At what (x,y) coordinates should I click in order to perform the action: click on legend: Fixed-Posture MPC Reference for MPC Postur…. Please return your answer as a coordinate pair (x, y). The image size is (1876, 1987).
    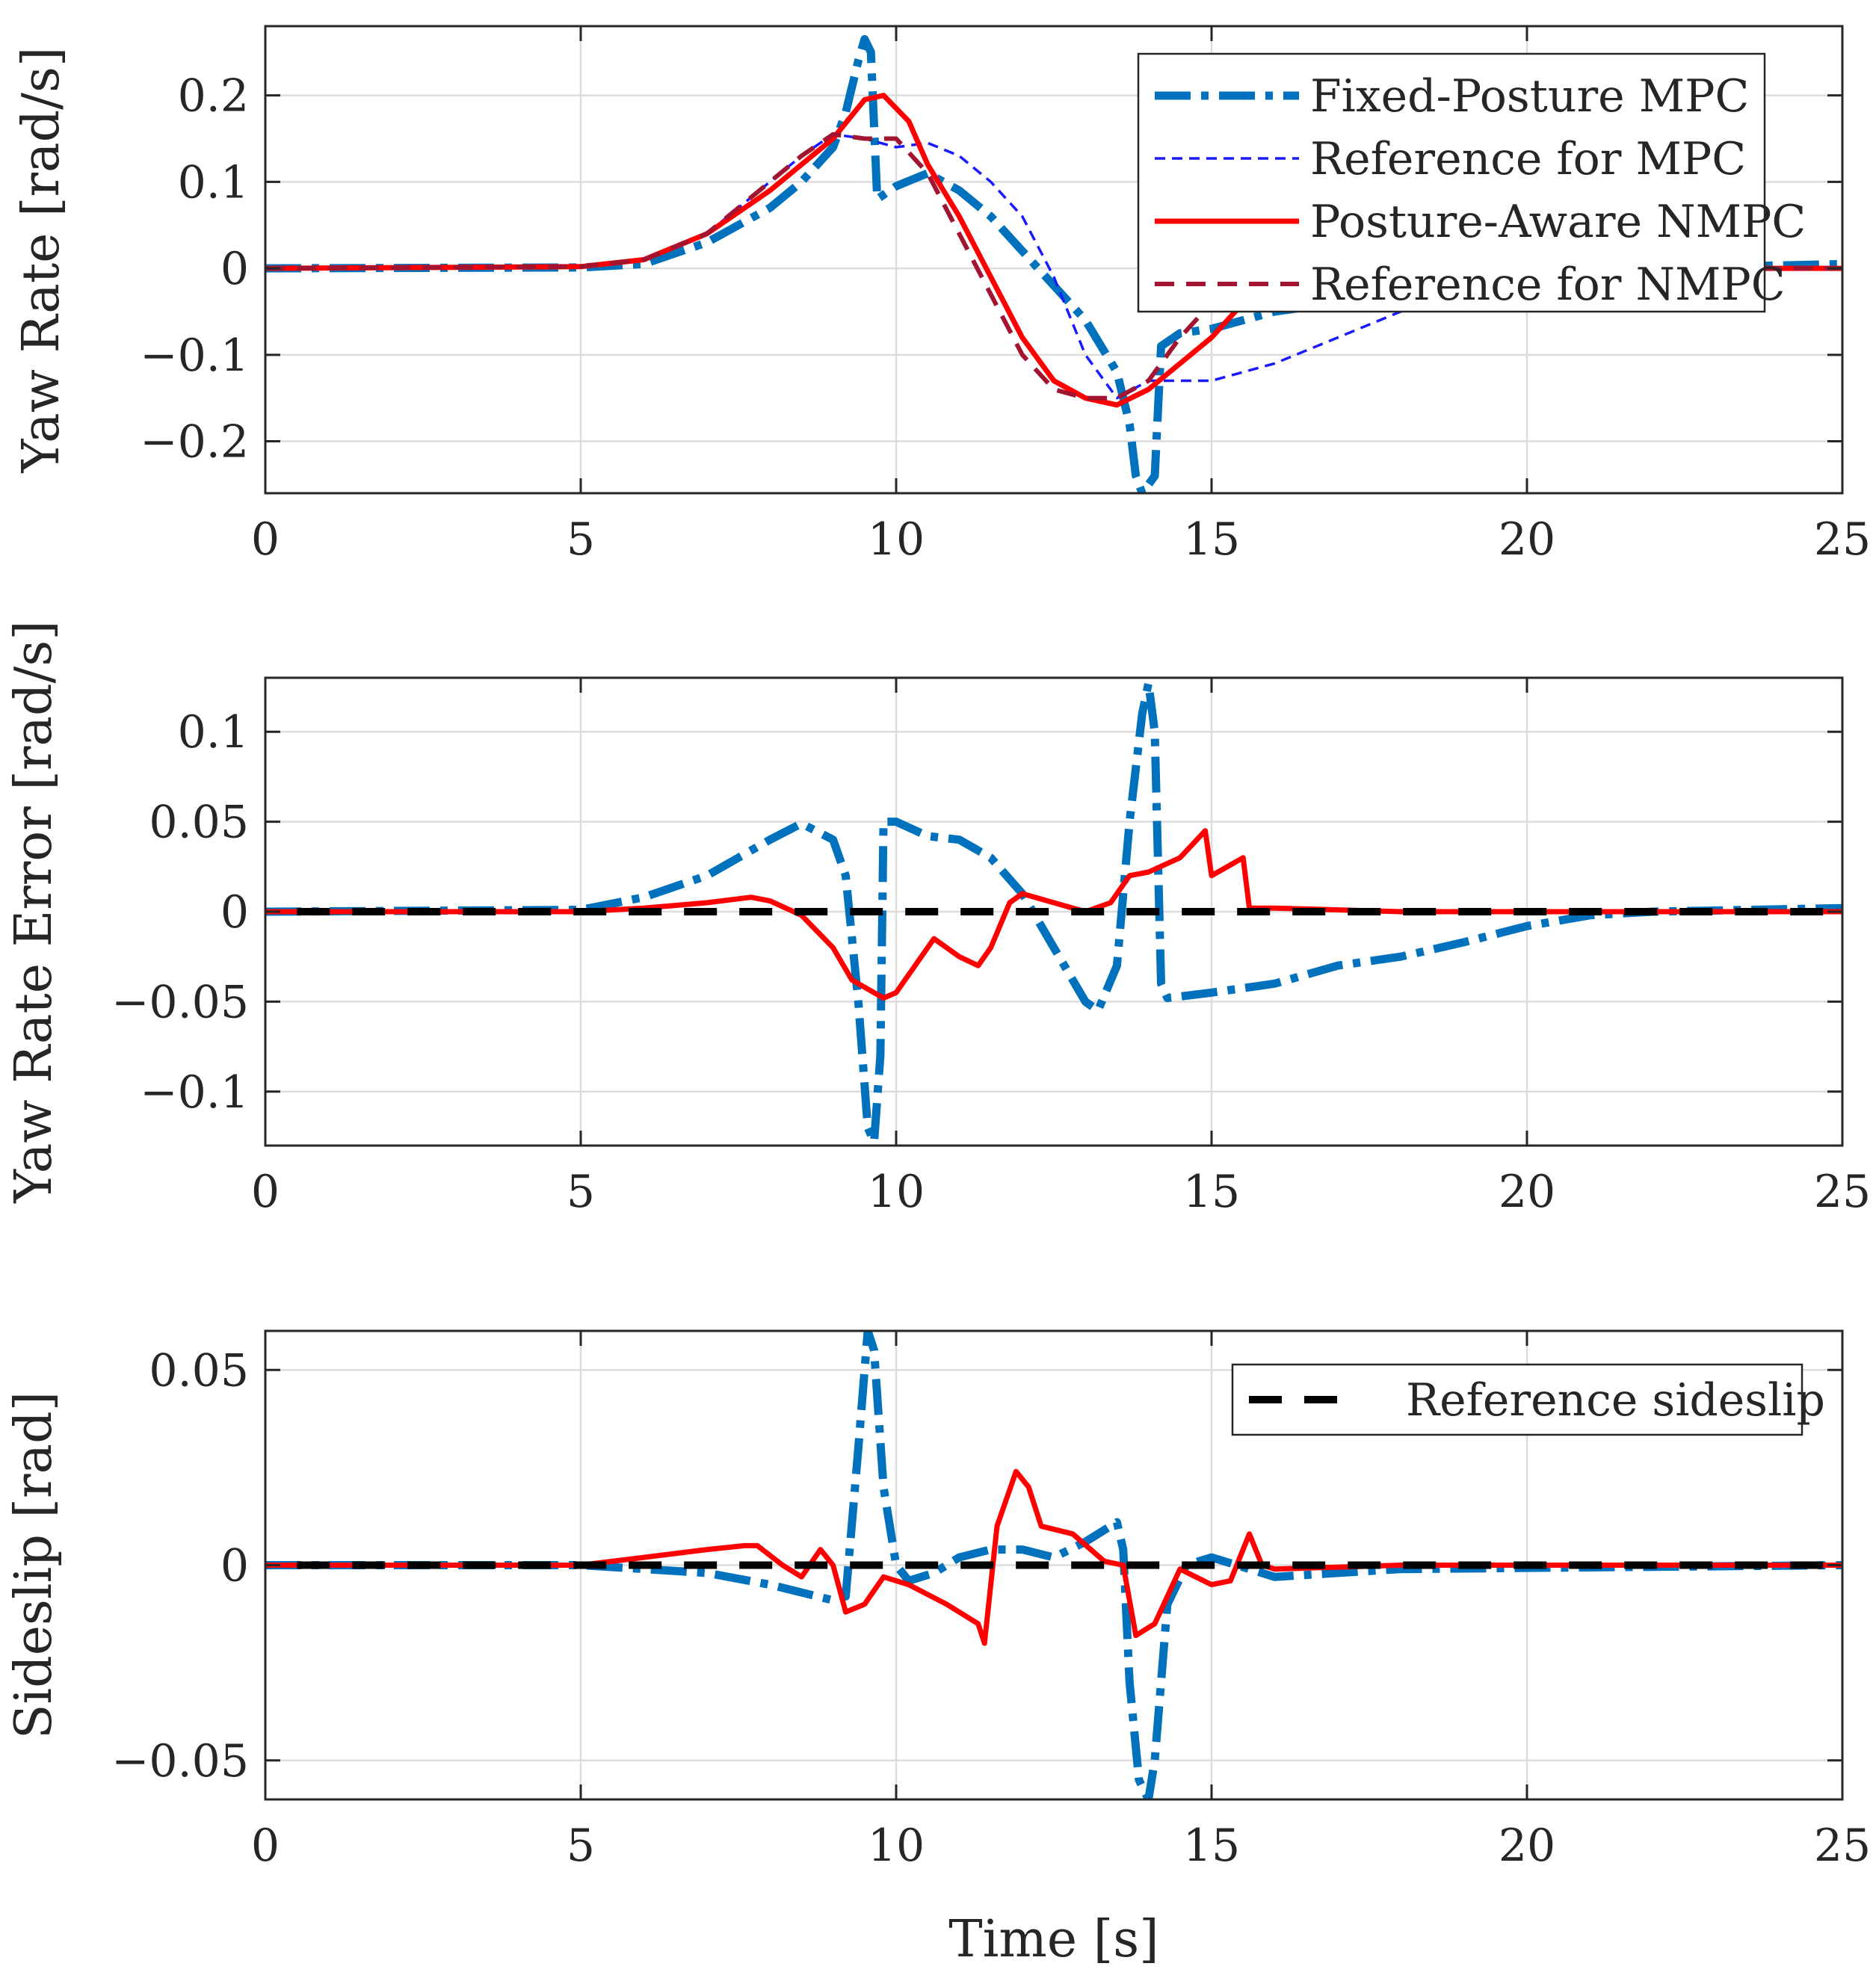
    Looking at the image, I should click on (1471, 182).